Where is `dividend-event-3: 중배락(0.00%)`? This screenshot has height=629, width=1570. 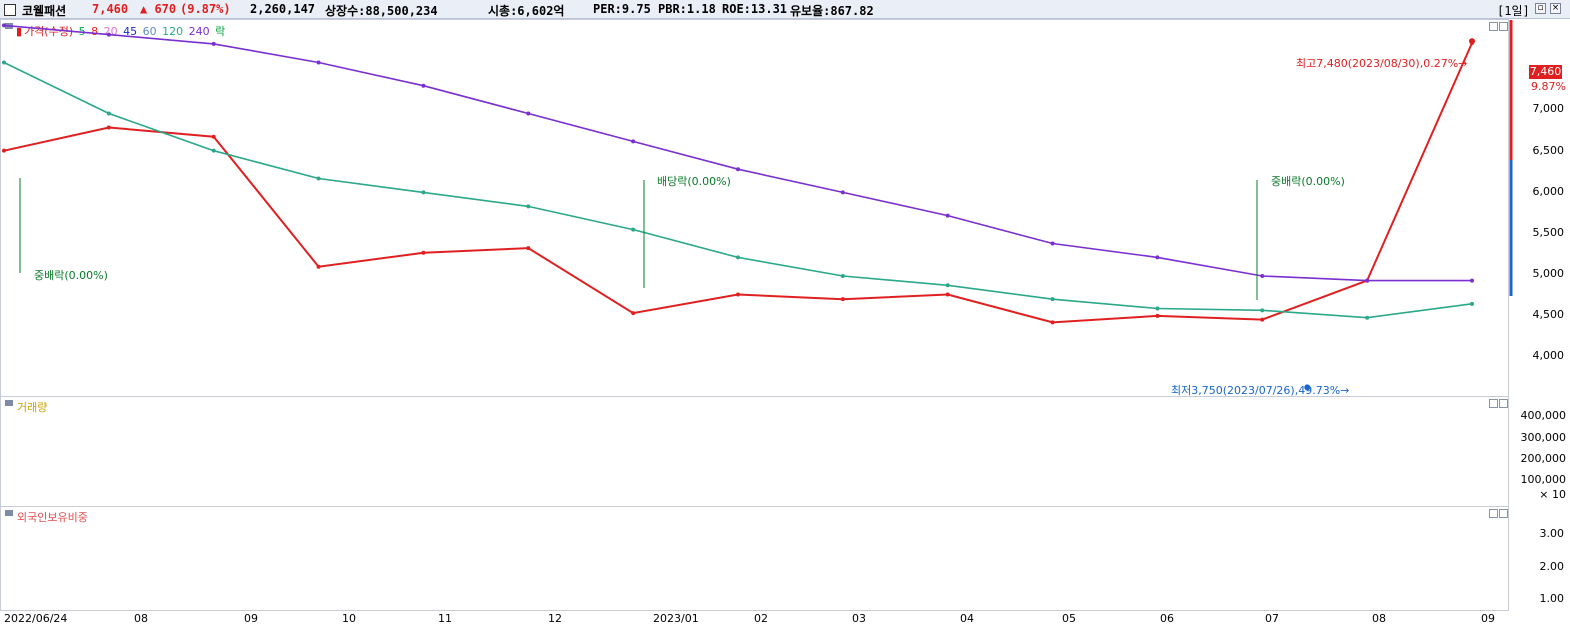 dividend-event-3: 중배락(0.00%) is located at coordinates (1308, 181).